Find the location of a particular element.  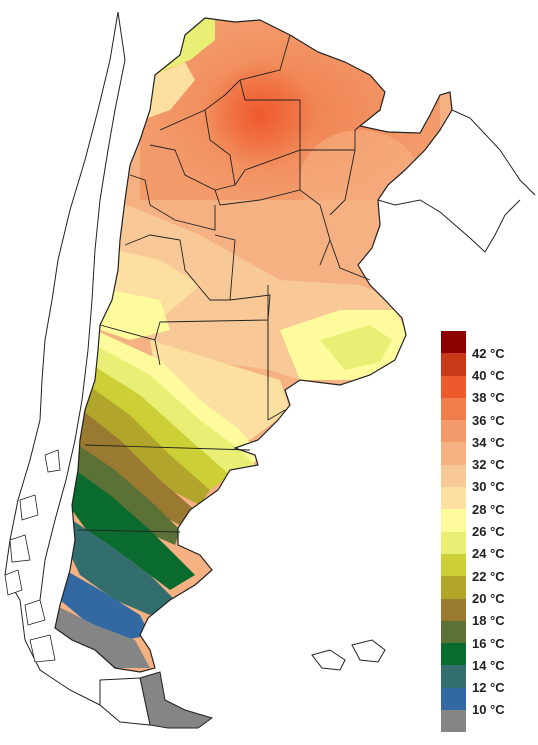

legend-row: 42 °C is located at coordinates (486, 346).